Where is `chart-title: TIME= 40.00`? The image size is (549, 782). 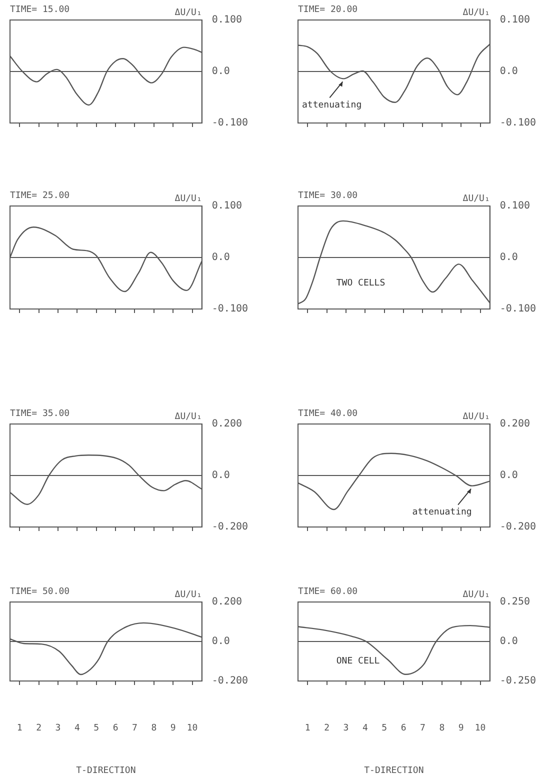
chart-title: TIME= 40.00 is located at coordinates (328, 413).